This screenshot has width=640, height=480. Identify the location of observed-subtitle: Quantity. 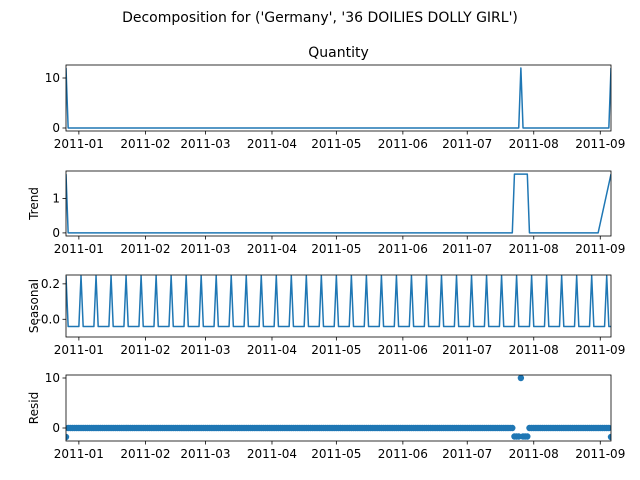
(338, 53).